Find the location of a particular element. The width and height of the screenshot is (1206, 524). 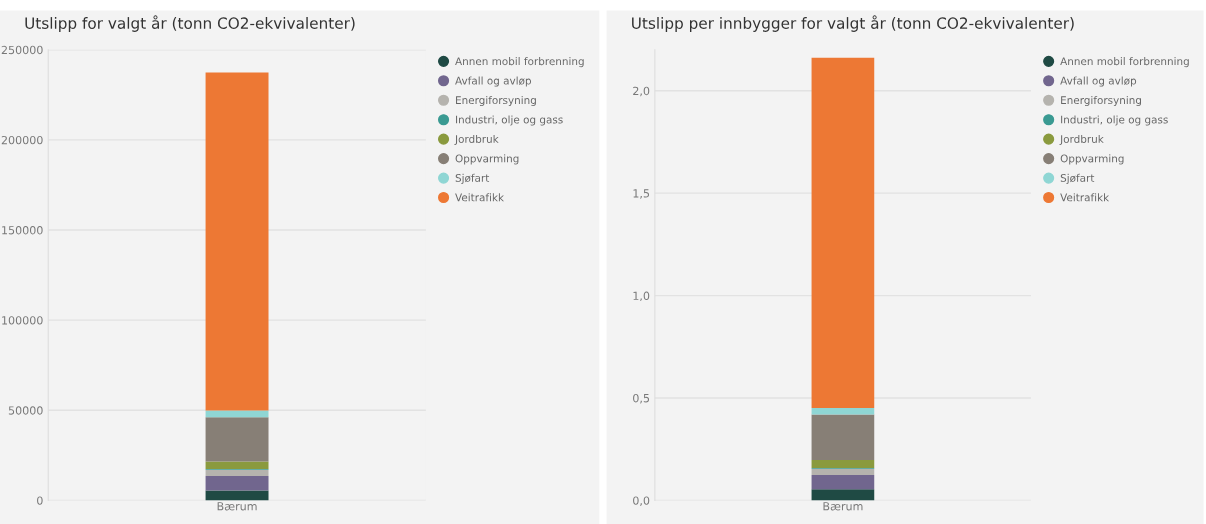

y-tick-label: 1,5 is located at coordinates (641, 194).